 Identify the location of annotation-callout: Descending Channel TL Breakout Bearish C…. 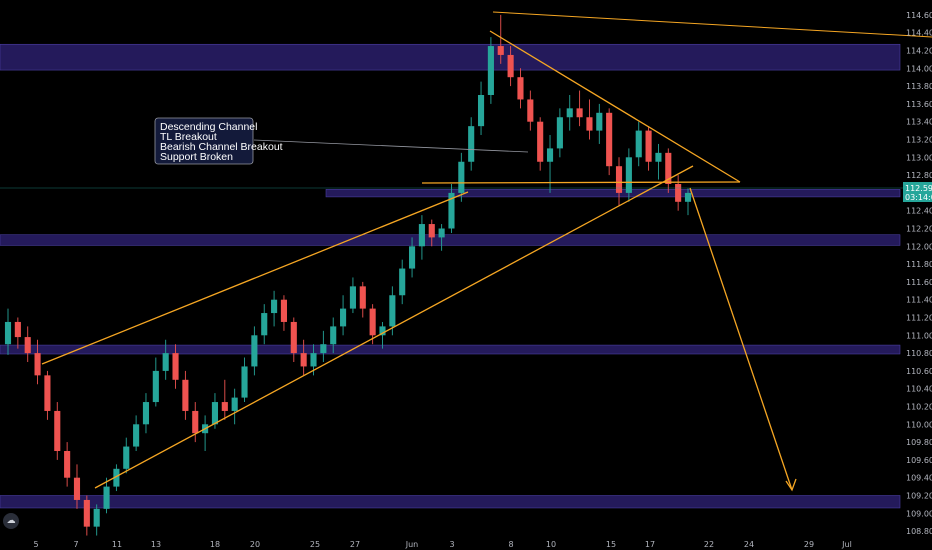
(218, 141).